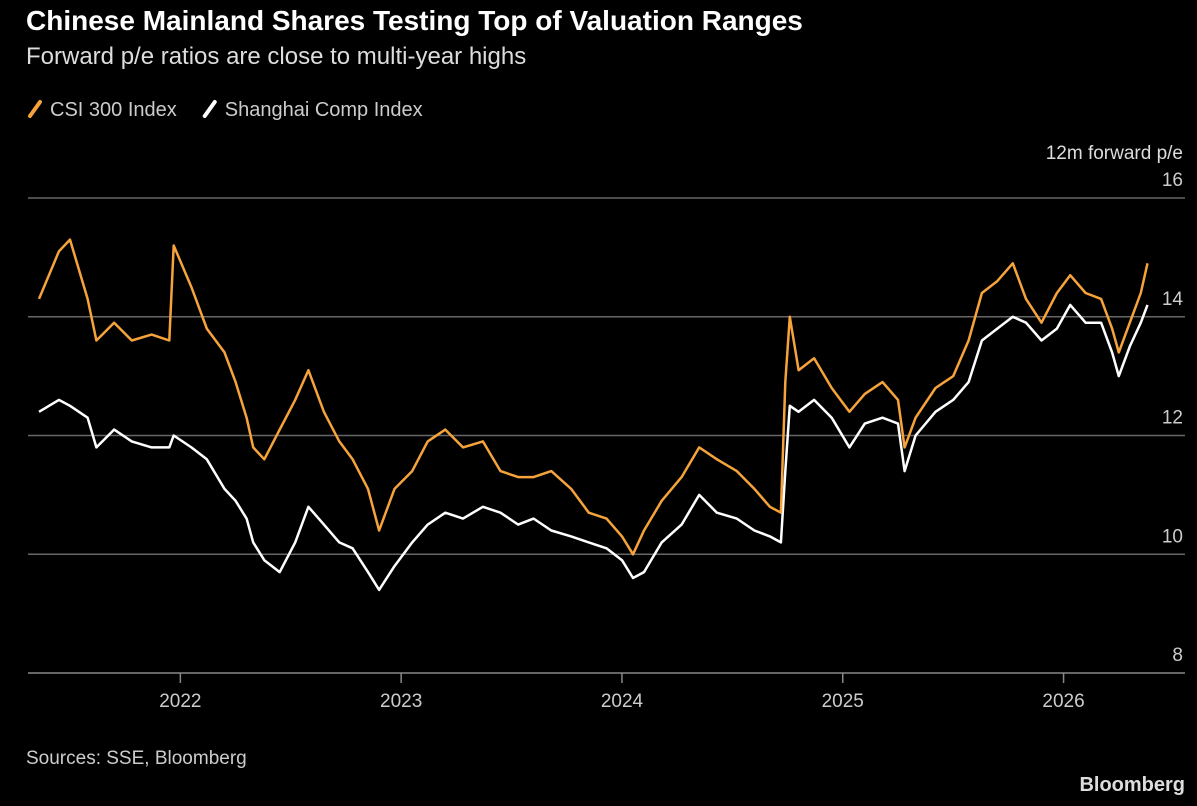 Image resolution: width=1197 pixels, height=806 pixels. Describe the element at coordinates (136, 758) in the screenshot. I see `source-note: Sources: SSE, Bloomberg` at that location.